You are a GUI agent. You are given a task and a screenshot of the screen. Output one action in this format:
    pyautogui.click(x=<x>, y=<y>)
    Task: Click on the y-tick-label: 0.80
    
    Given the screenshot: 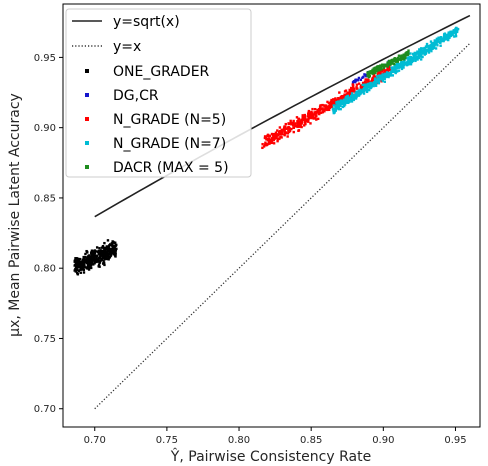 What is the action you would take?
    pyautogui.click(x=45, y=269)
    